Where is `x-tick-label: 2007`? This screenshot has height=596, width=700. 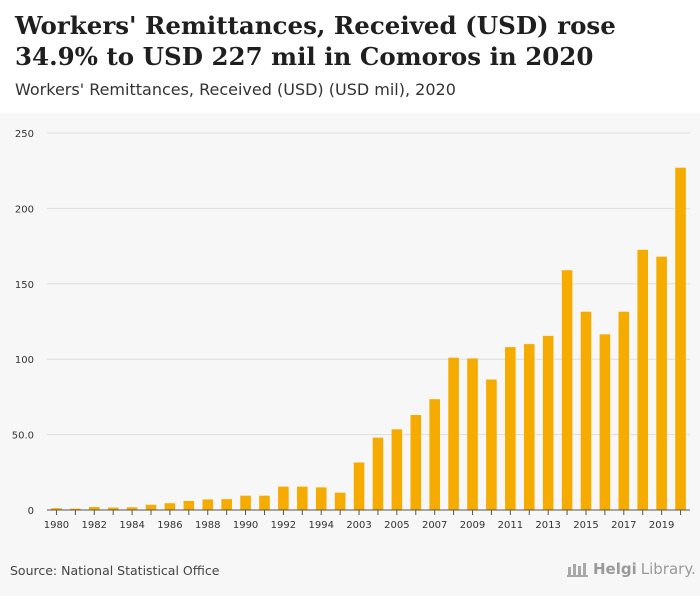 x-tick-label: 2007 is located at coordinates (434, 525).